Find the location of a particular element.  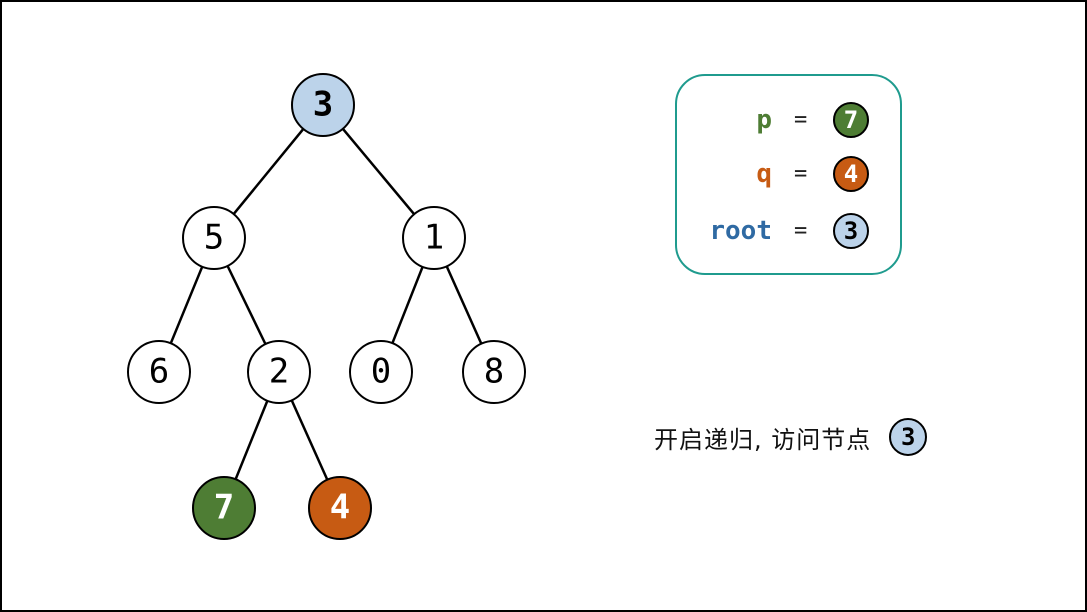

caption-text: 开启递归, 访问节点 is located at coordinates (763, 439).